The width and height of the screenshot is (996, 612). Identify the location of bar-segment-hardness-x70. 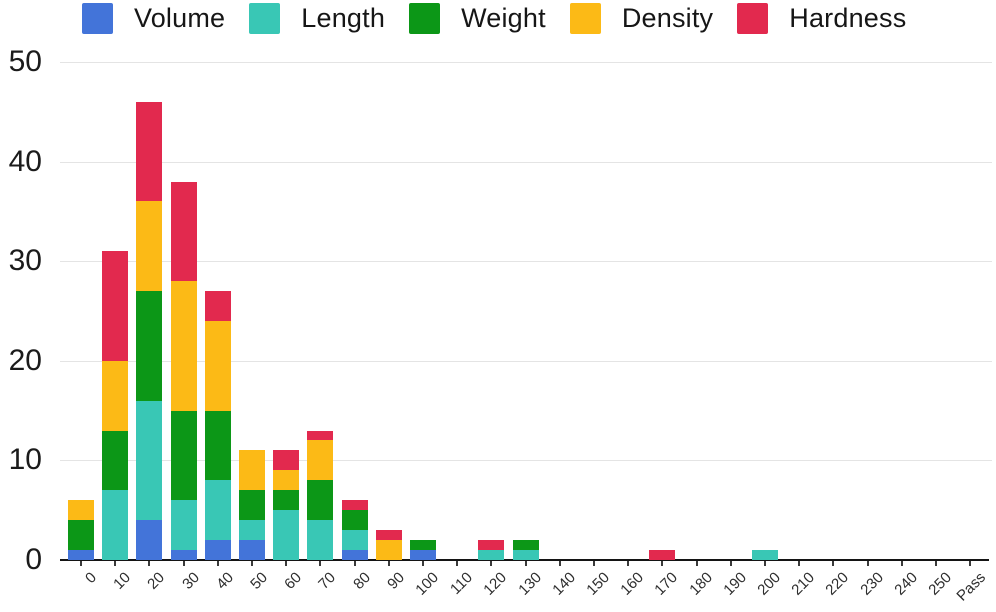
(320, 435).